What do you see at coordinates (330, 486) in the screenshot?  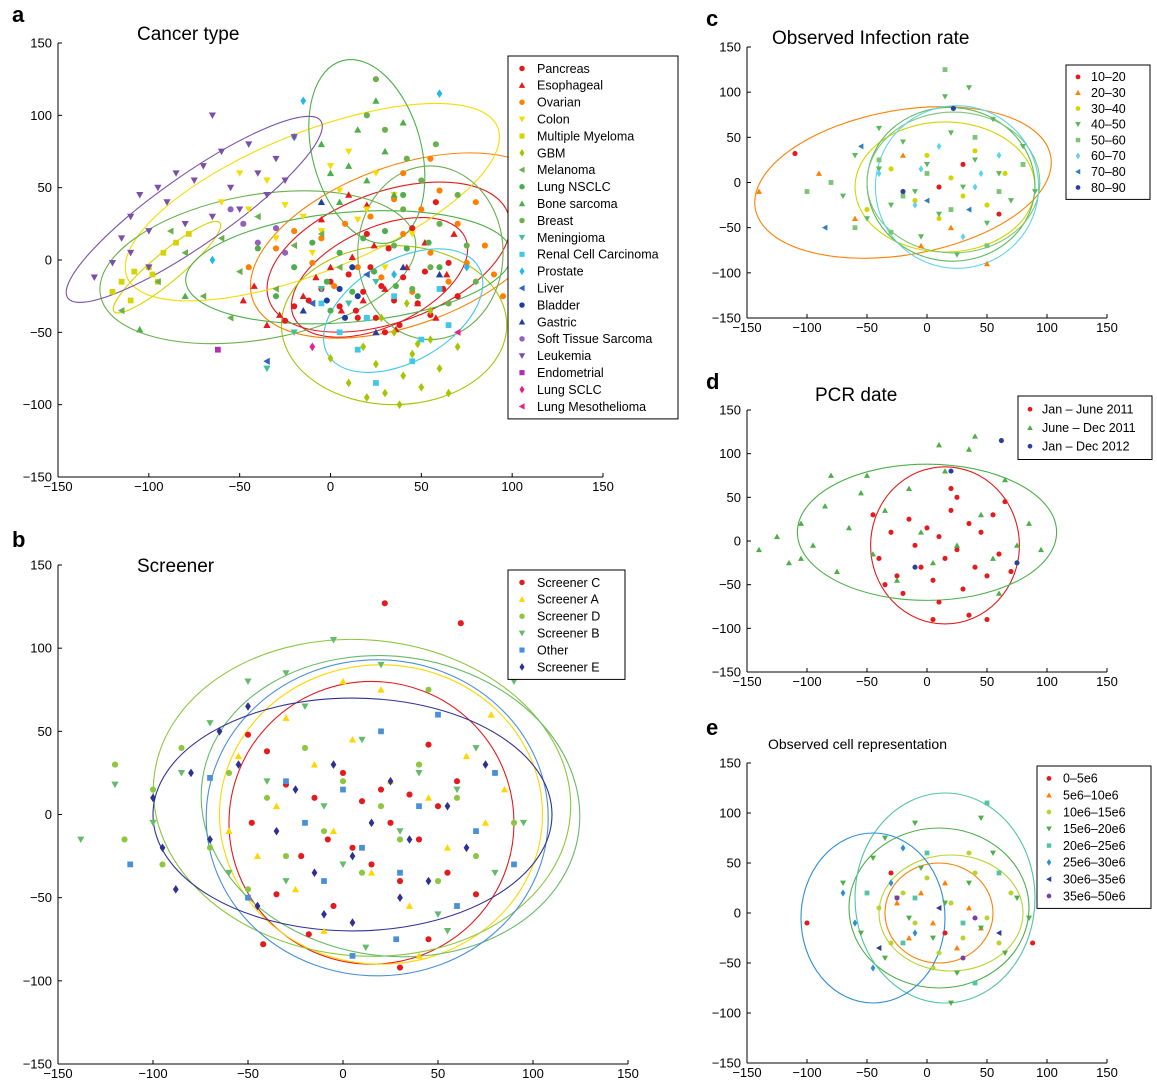 I see `x-tick-label: 0` at bounding box center [330, 486].